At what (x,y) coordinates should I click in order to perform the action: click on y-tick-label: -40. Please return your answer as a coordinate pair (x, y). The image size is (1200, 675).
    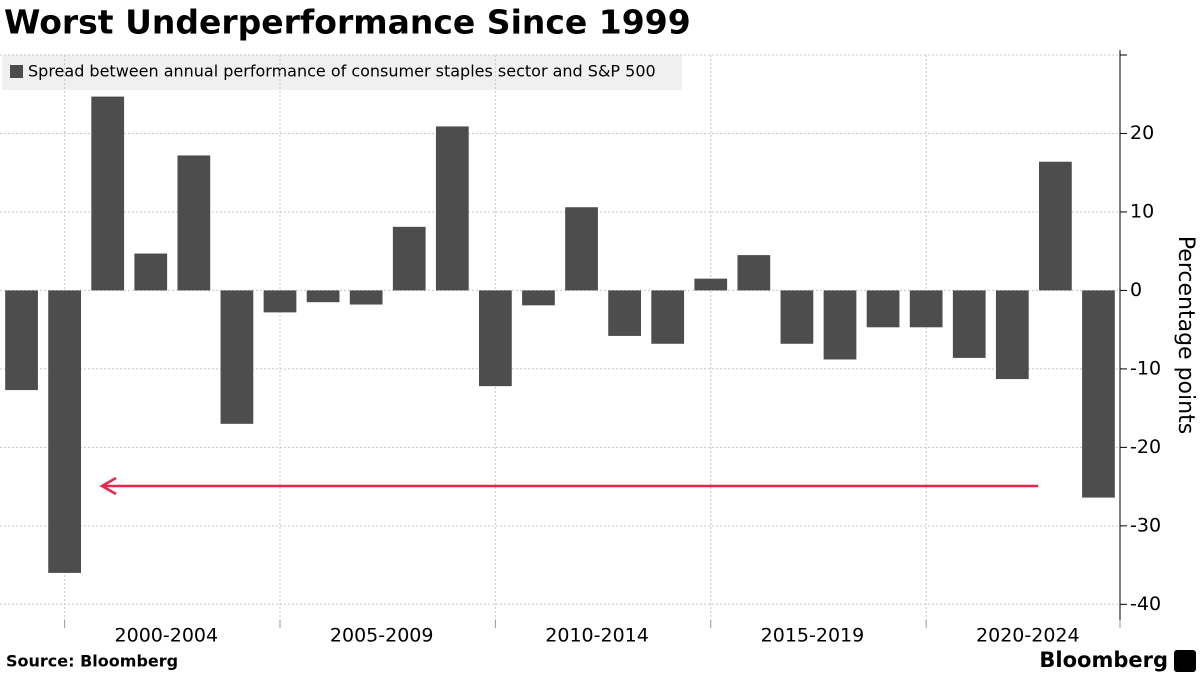
    Looking at the image, I should click on (1145, 604).